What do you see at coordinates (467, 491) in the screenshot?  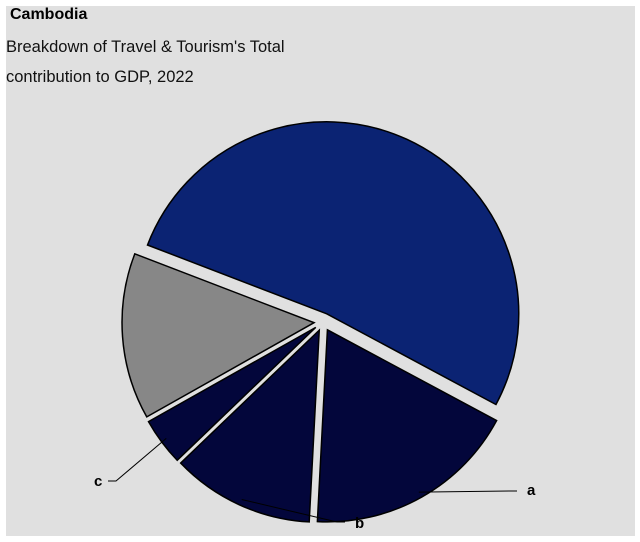 I see `leader-line-a` at bounding box center [467, 491].